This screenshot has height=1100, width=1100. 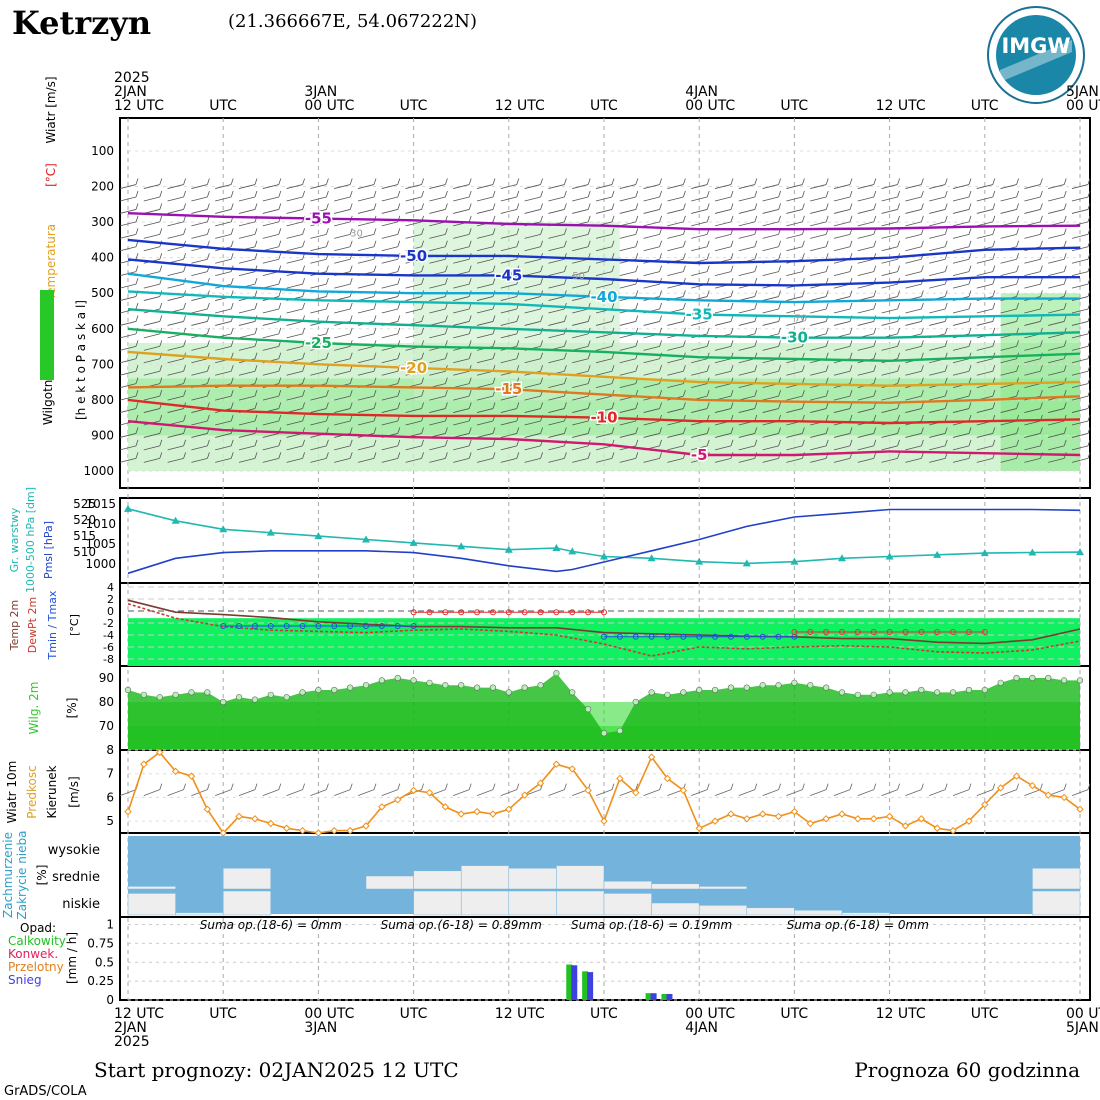 What do you see at coordinates (84, 504) in the screenshot?
I see `thickness-tick: 525` at bounding box center [84, 504].